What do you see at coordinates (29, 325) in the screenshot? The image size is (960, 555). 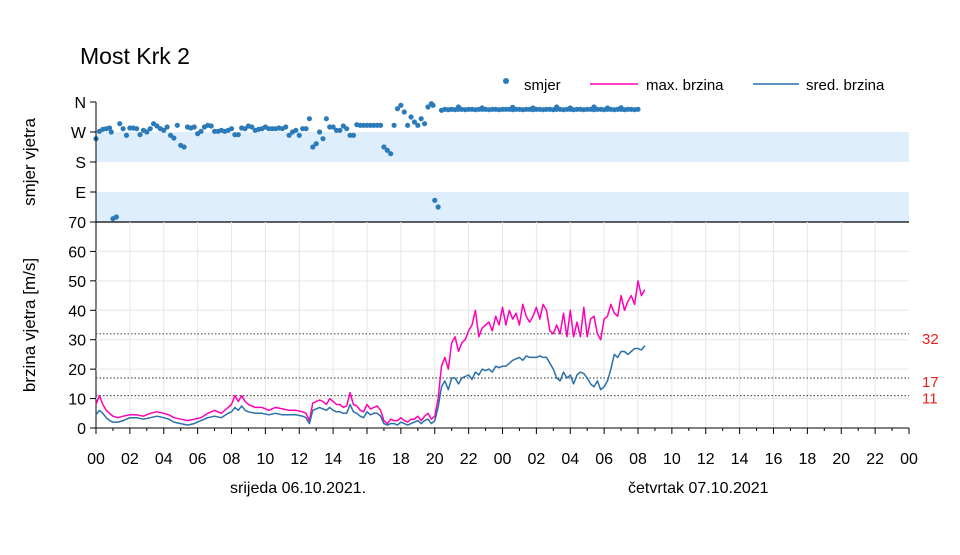 I see `speed-ylabel: brzina vjetra [m/s]` at bounding box center [29, 325].